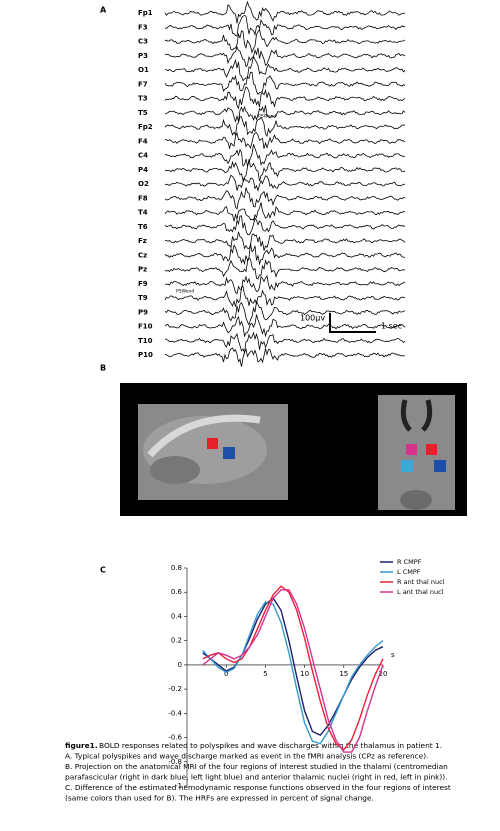 This screenshot has height=831, width=500. I want to click on channel-label: T6, so click(143, 227).